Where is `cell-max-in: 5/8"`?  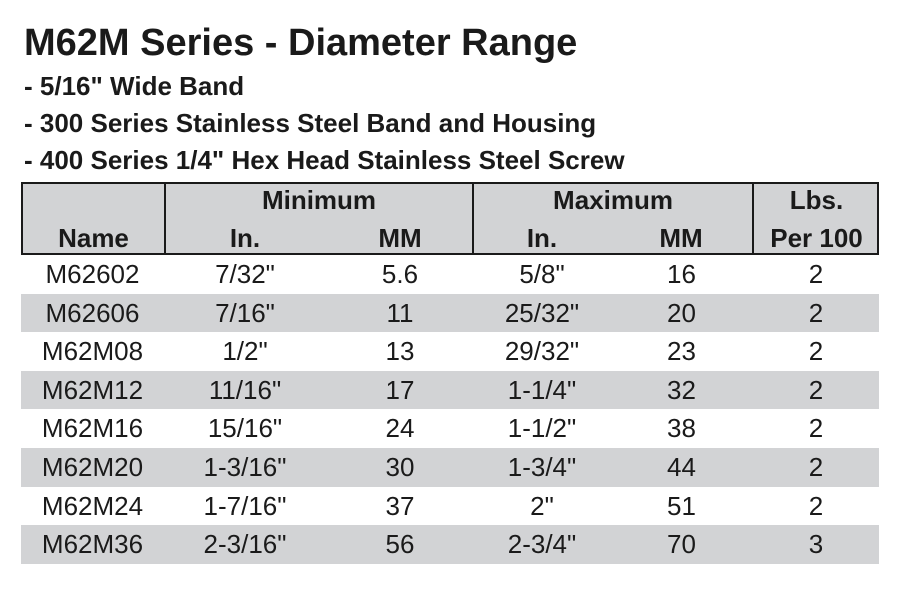 cell-max-in: 5/8" is located at coordinates (542, 274).